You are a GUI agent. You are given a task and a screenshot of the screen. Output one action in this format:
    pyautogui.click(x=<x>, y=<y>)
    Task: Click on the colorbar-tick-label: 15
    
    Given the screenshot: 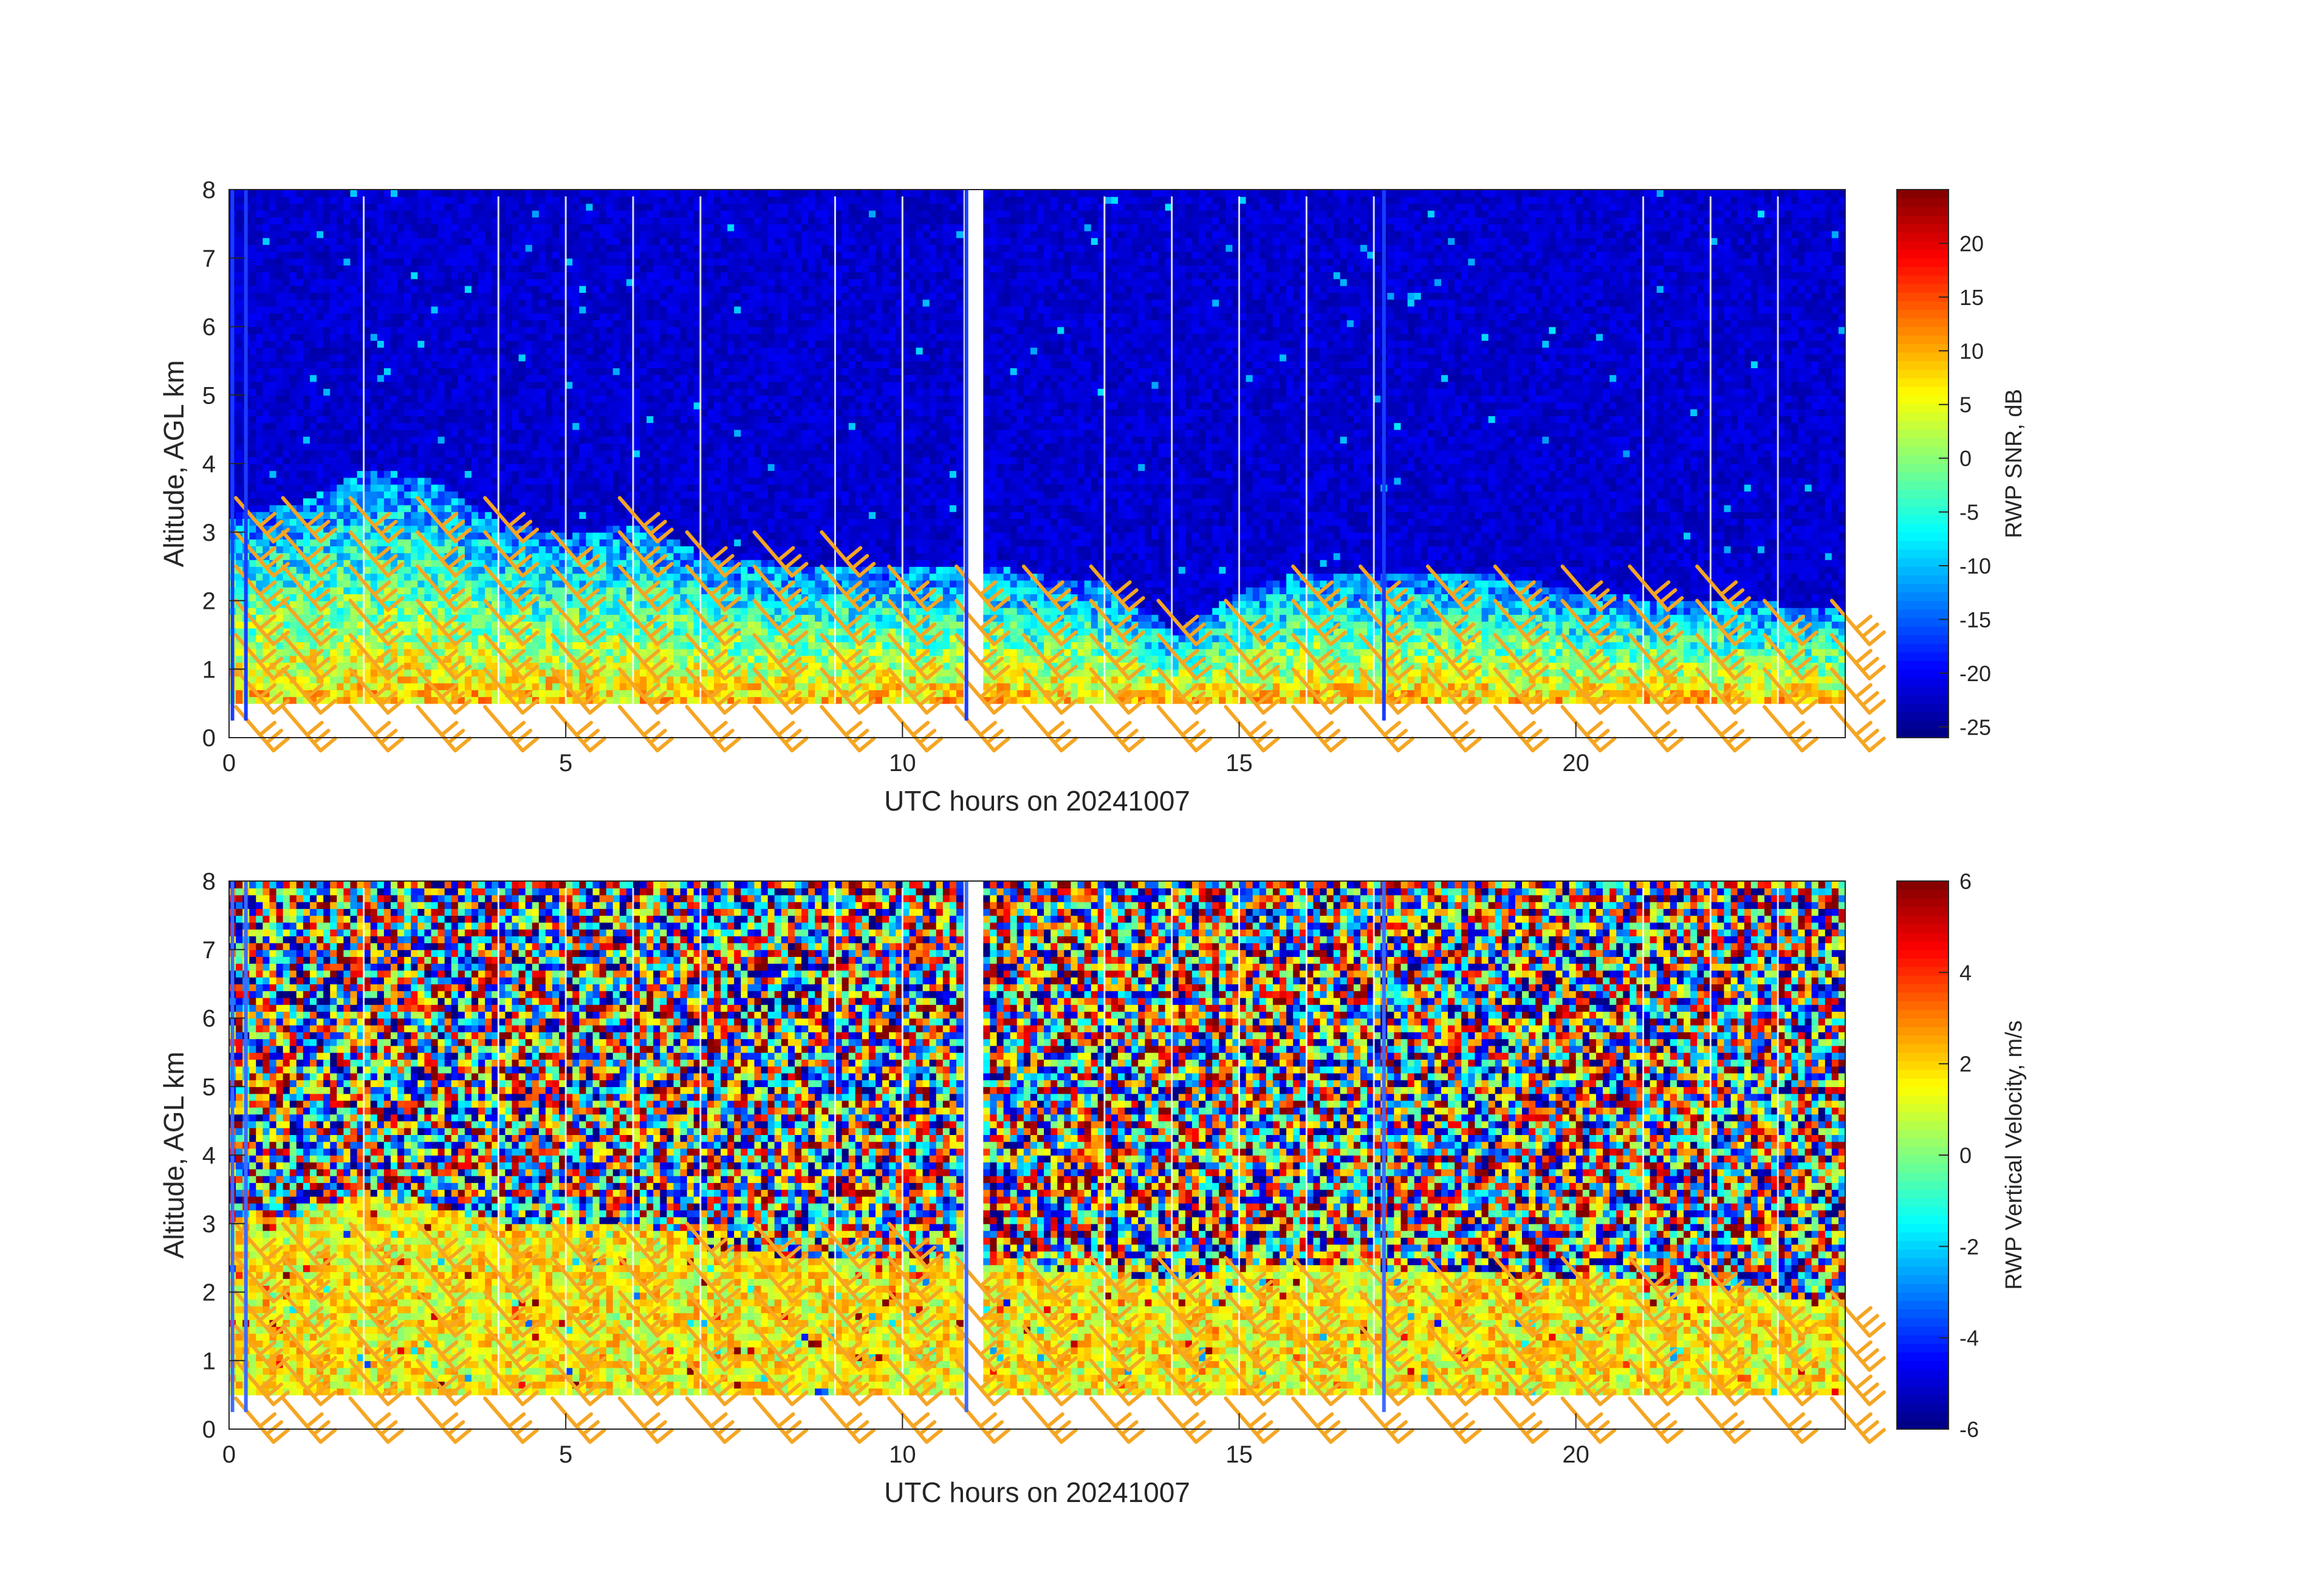 What is the action you would take?
    pyautogui.click(x=1971, y=297)
    